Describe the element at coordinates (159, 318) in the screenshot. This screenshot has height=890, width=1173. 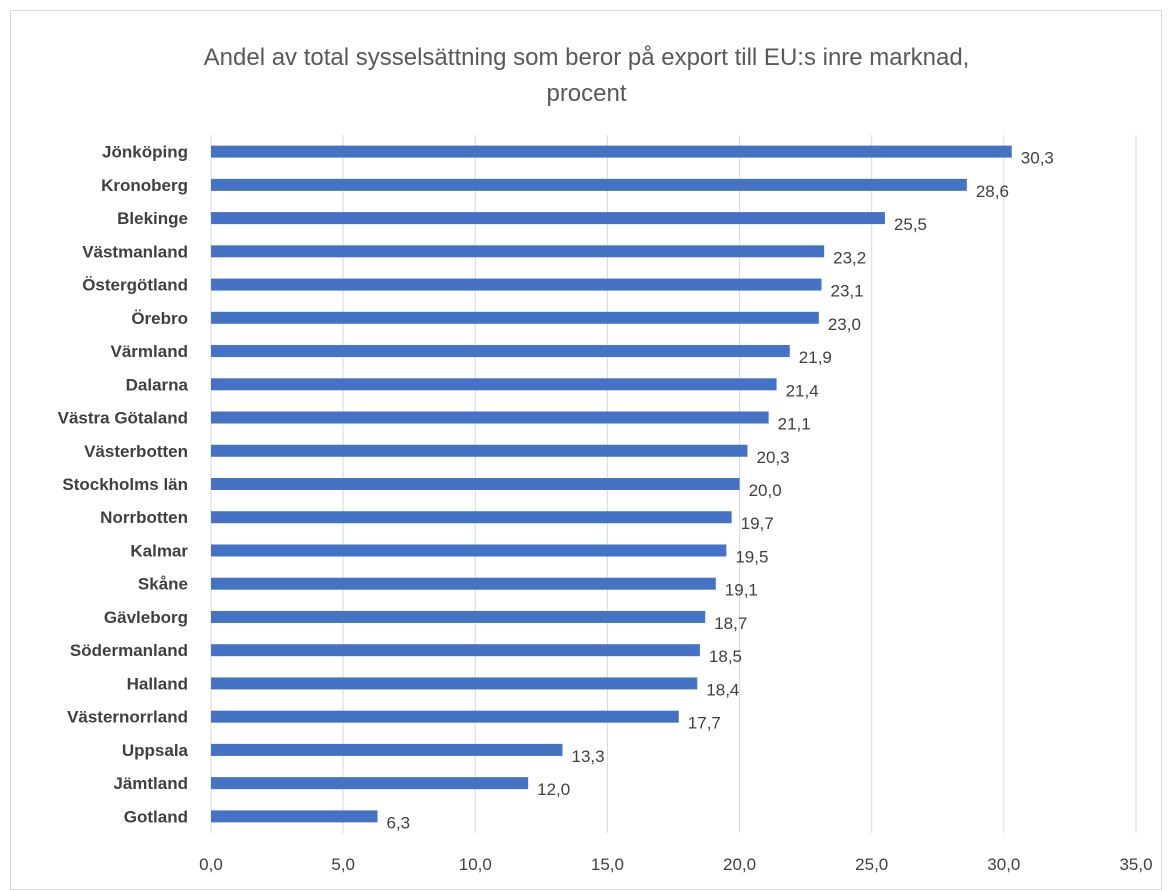
I see `category-label: Örebro` at that location.